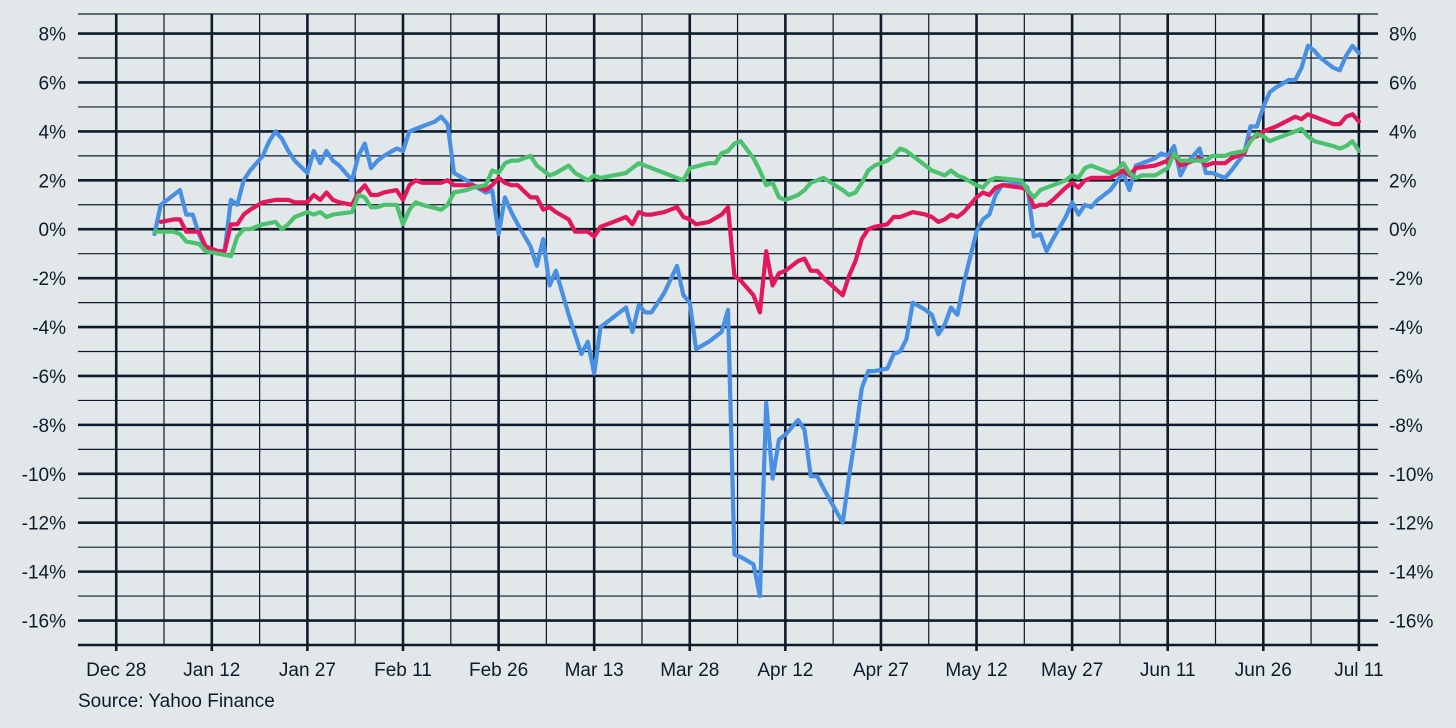 The image size is (1456, 728). Describe the element at coordinates (1263, 670) in the screenshot. I see `x-tick-label: Jun 26` at that location.